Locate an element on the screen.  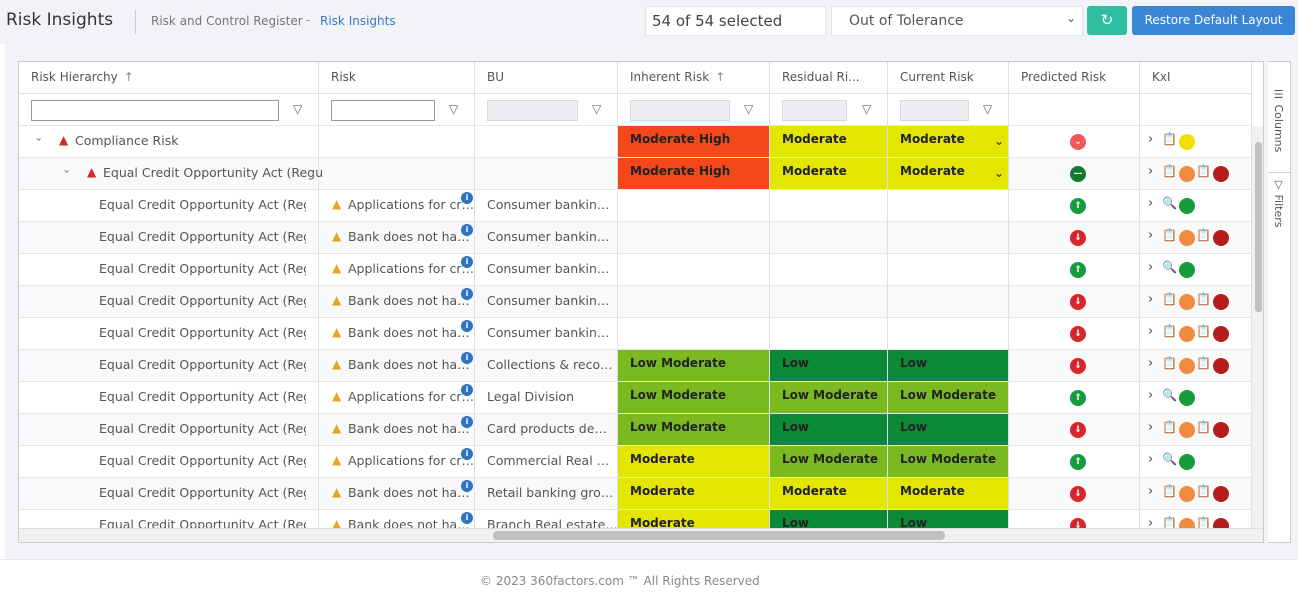
side-panel: ☰ Columns ▽ Filters is located at coordinates (1279, 302).